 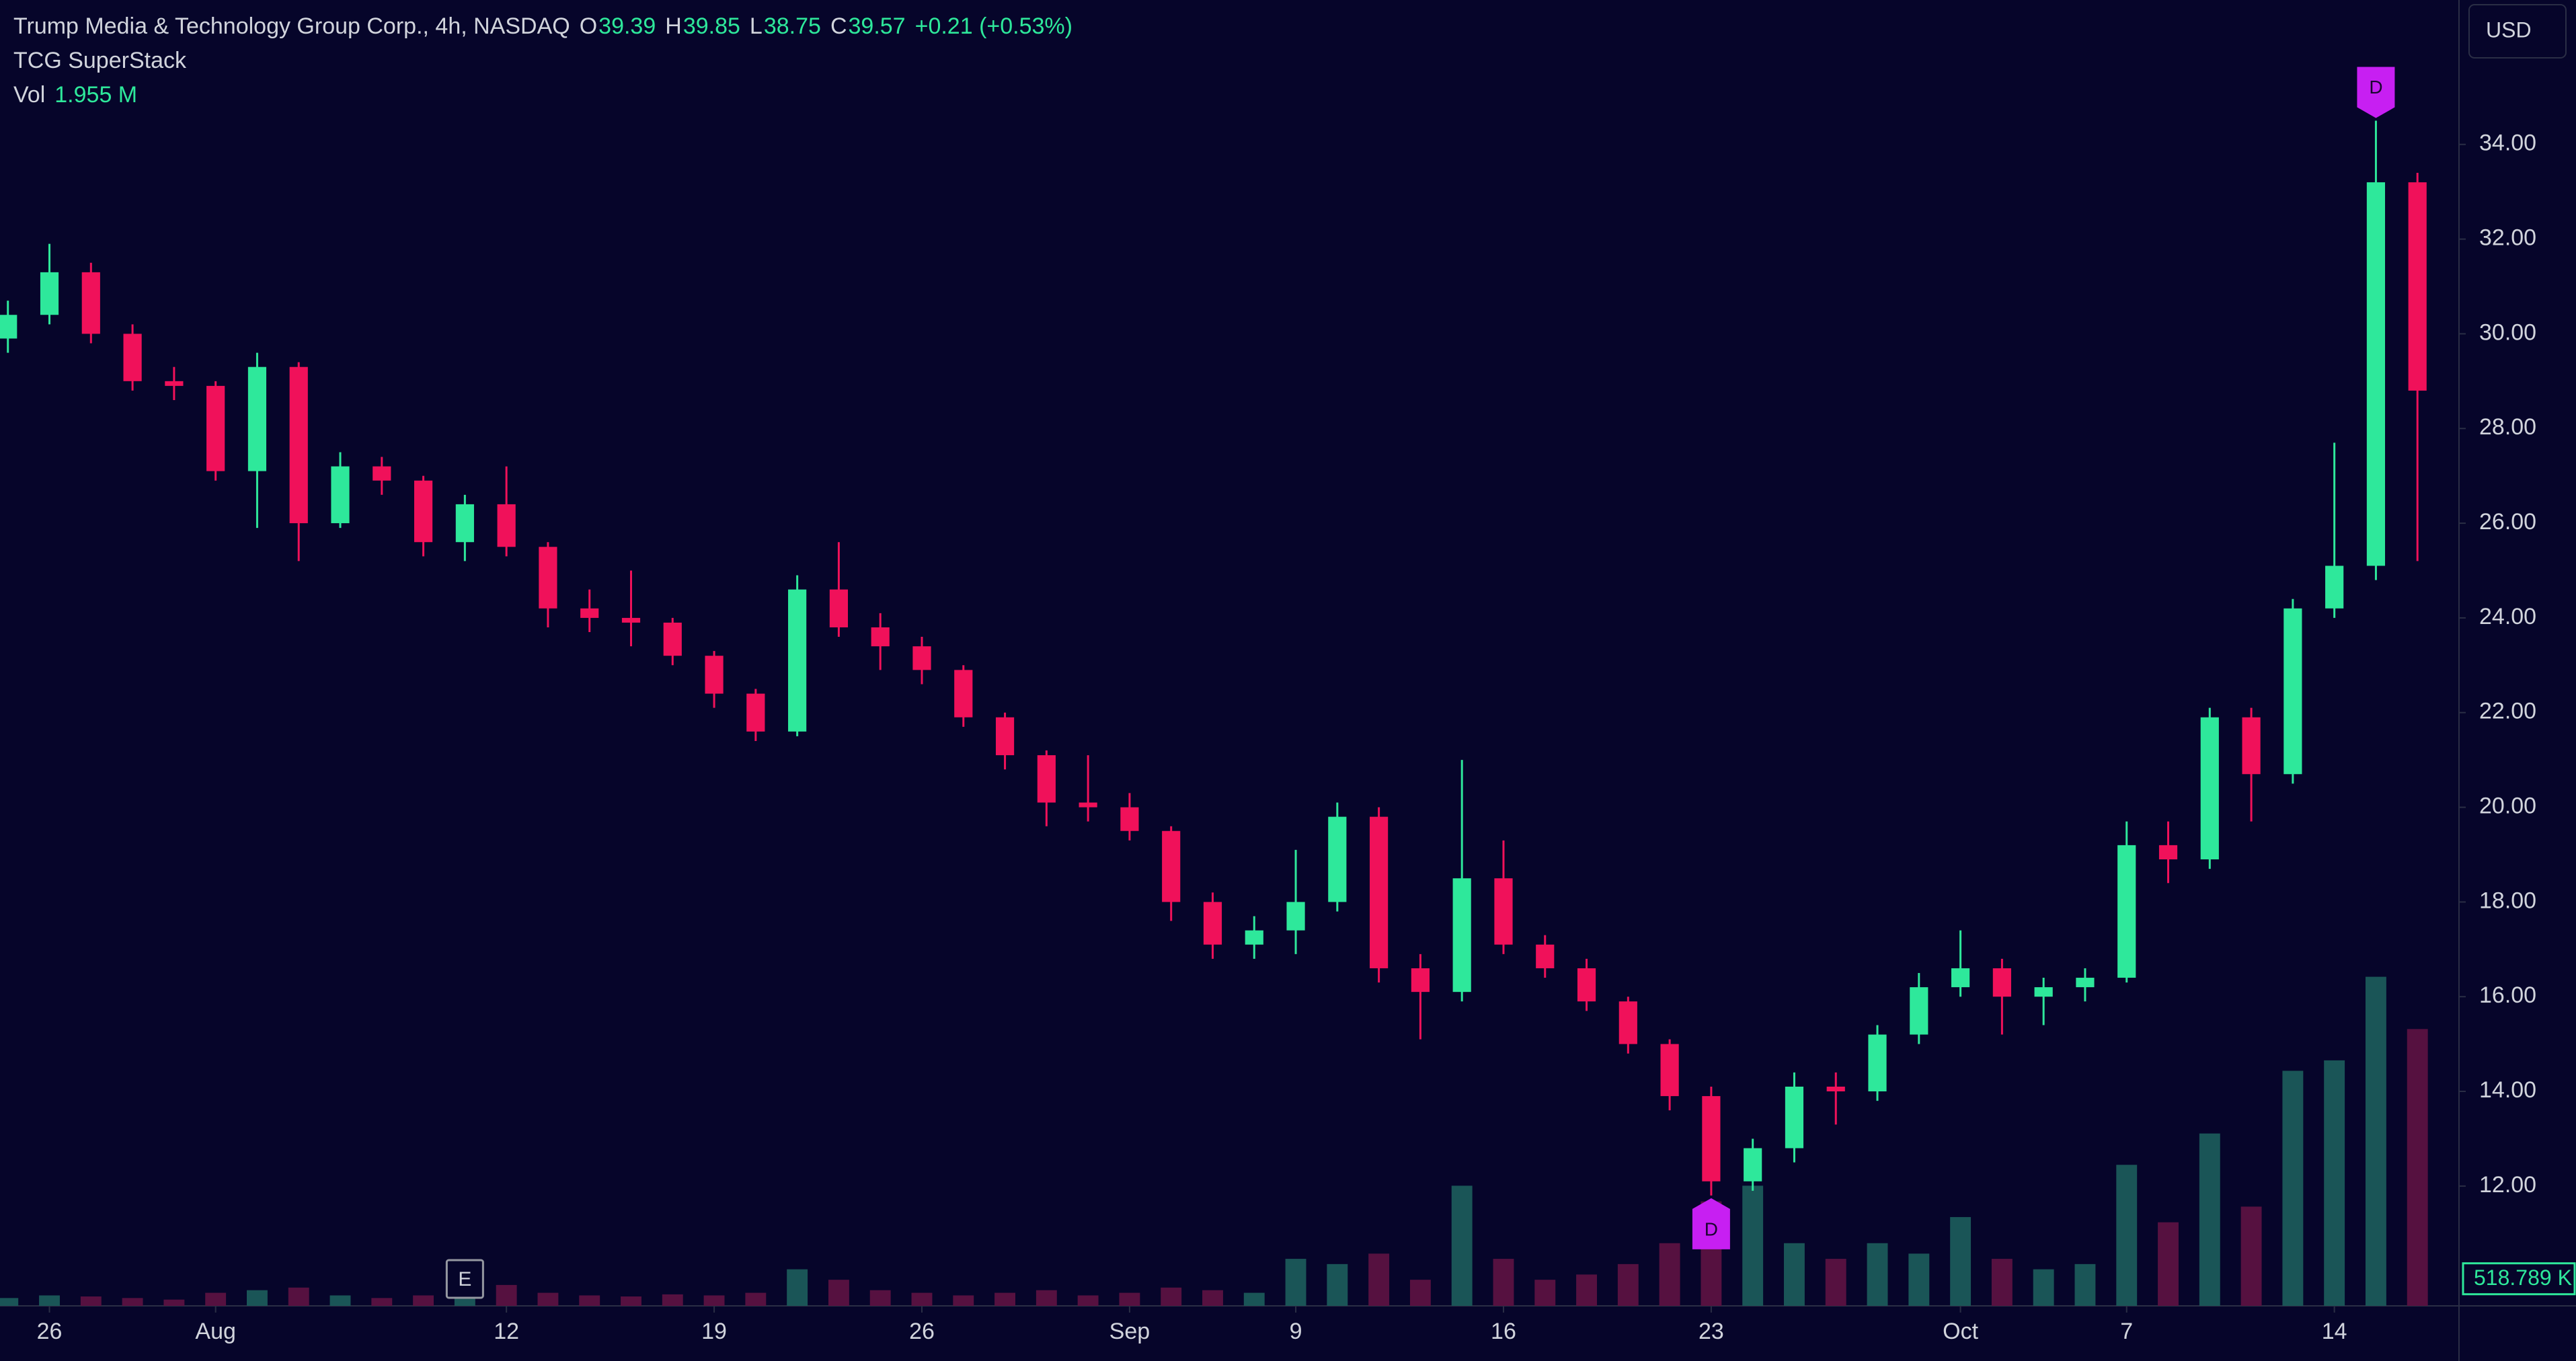 I want to click on signal-label: D, so click(x=2376, y=87).